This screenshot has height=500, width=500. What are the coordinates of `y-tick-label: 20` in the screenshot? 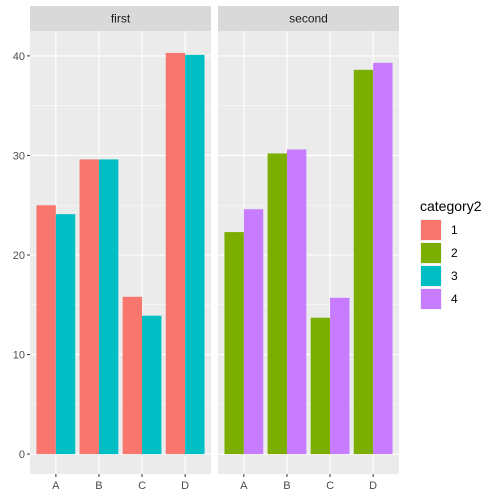 It's located at (19, 256).